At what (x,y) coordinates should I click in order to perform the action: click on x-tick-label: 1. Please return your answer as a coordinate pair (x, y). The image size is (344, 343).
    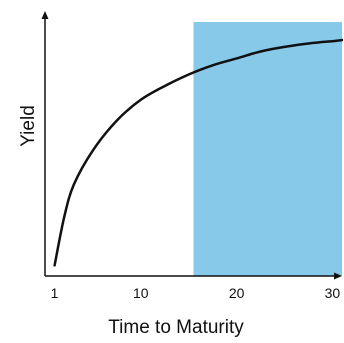
    Looking at the image, I should click on (55, 293).